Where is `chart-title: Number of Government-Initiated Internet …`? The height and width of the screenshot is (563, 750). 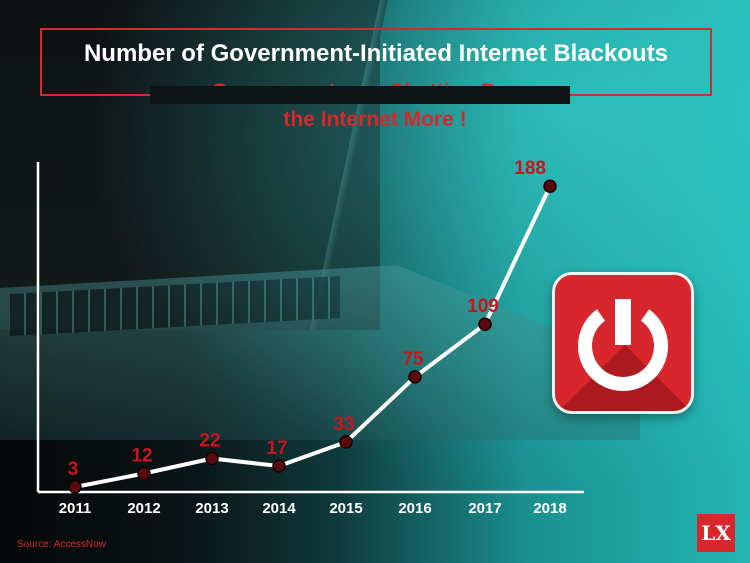
chart-title: Number of Government-Initiated Internet … is located at coordinates (376, 53).